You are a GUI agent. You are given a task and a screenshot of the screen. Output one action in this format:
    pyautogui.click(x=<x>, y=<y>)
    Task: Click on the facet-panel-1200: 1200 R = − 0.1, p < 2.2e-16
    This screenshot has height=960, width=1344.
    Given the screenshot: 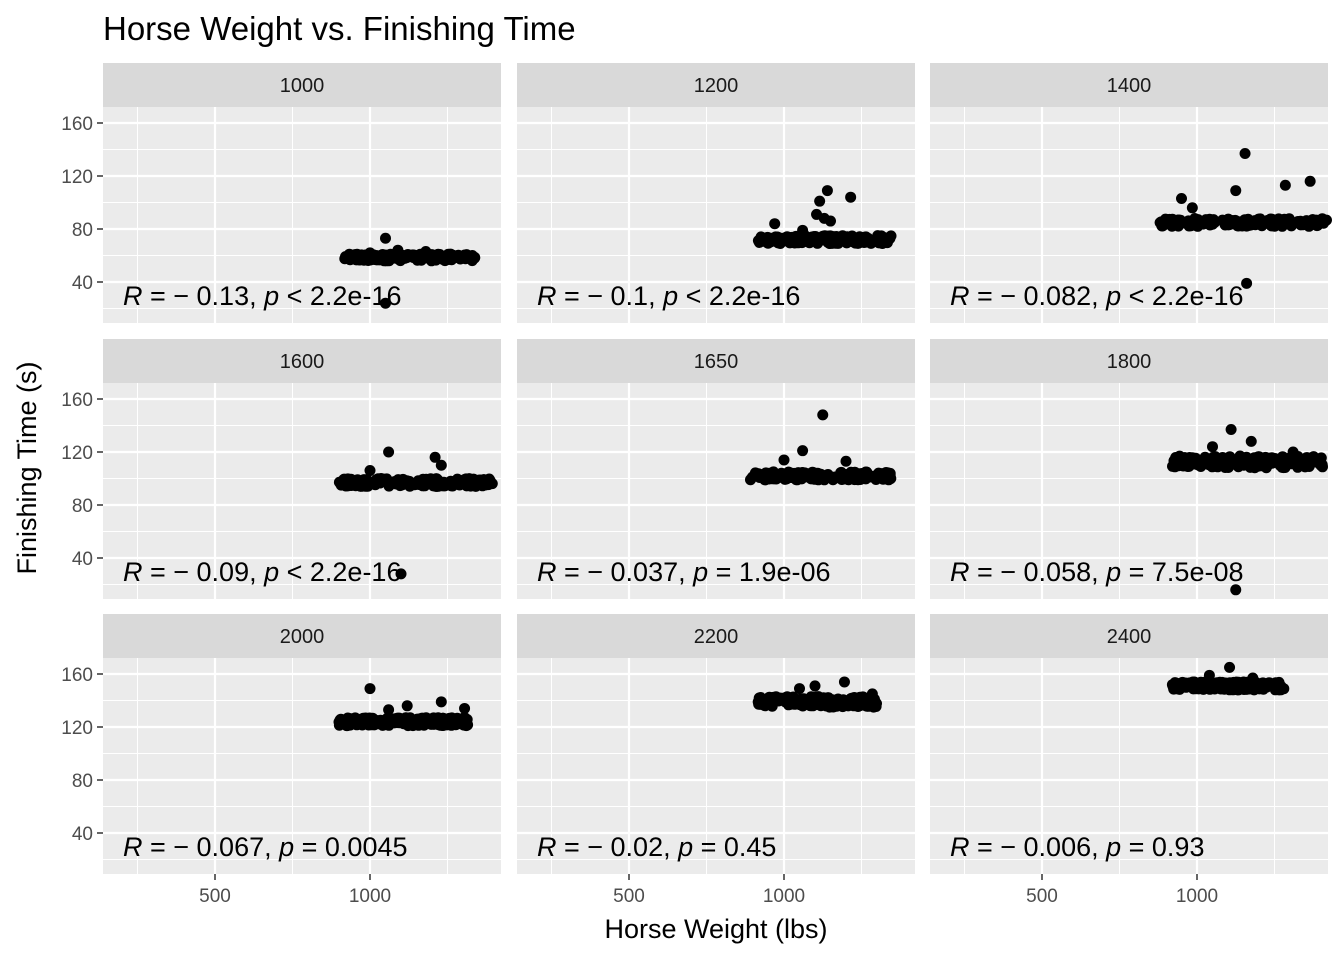 What is the action you would take?
    pyautogui.click(x=716, y=193)
    